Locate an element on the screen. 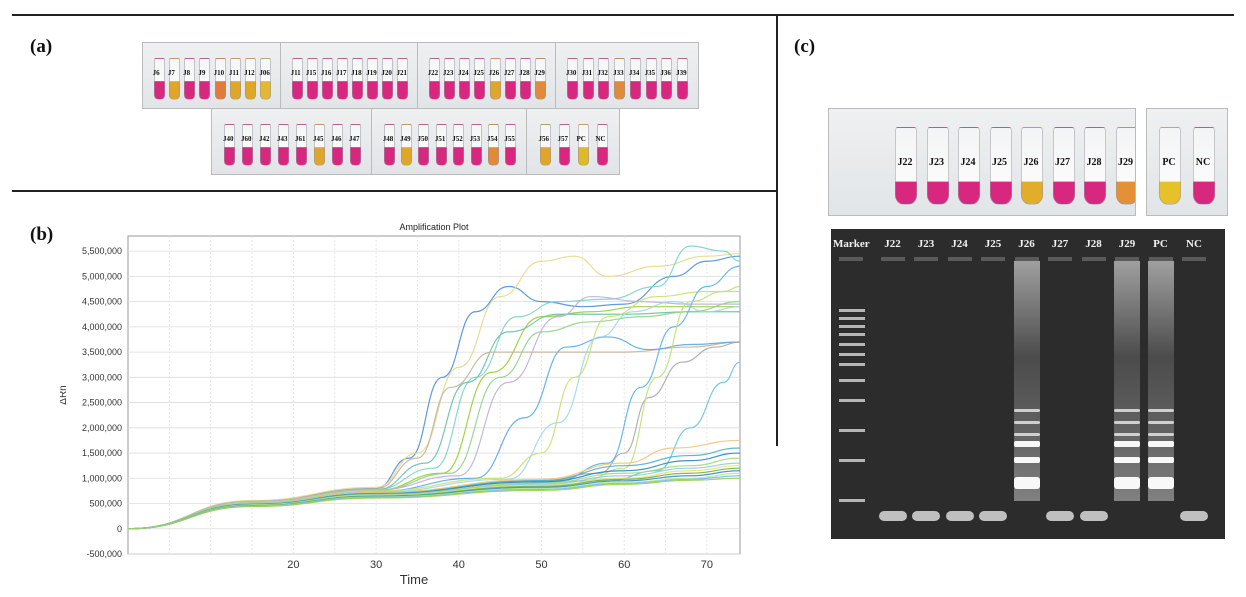 This screenshot has height=597, width=1246. tube-label: J48 is located at coordinates (388, 139).